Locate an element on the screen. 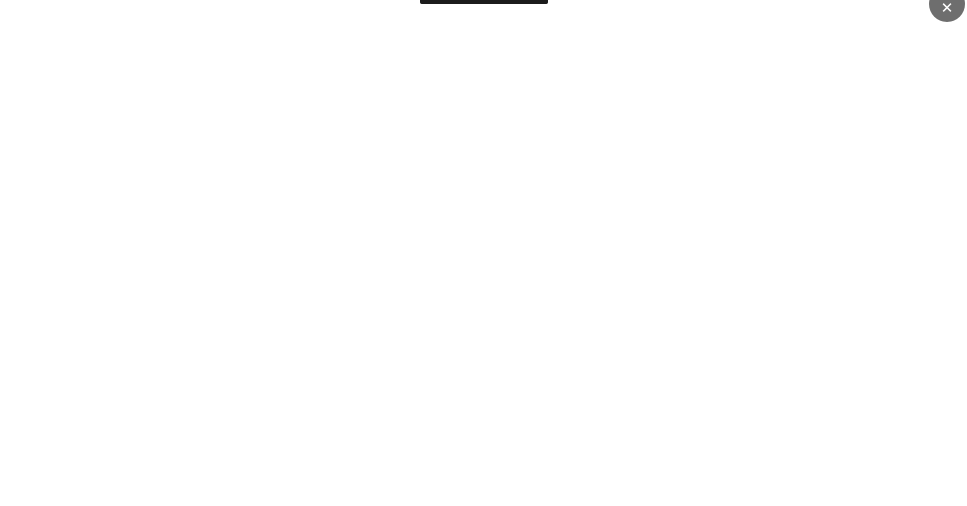 The height and width of the screenshot is (506, 967). close-button: ✕ is located at coordinates (947, 11).